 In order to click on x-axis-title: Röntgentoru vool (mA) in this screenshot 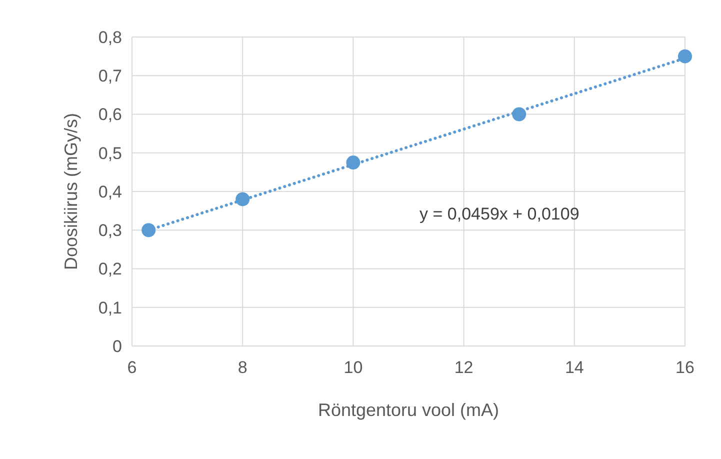, I will do `click(409, 410)`.